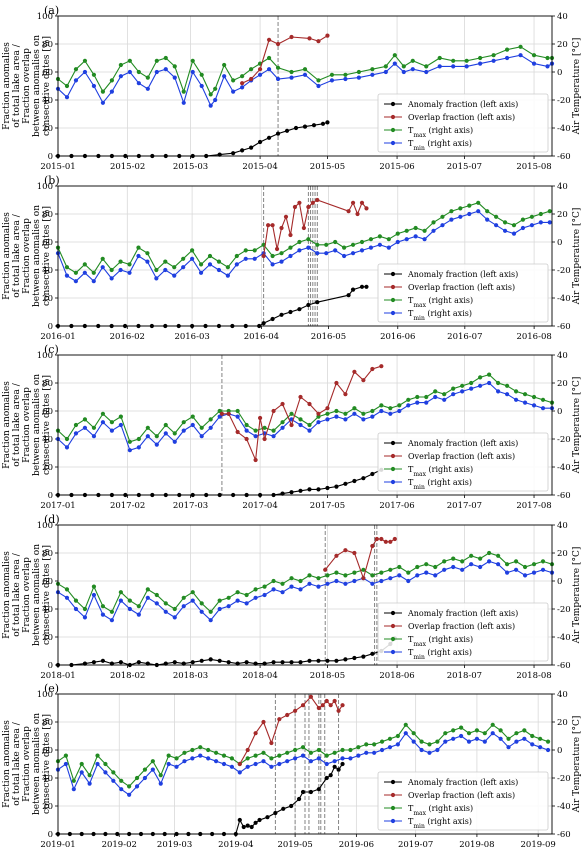  Describe the element at coordinates (327, 506) in the screenshot. I see `x-tick-label: 2017-05` at that location.